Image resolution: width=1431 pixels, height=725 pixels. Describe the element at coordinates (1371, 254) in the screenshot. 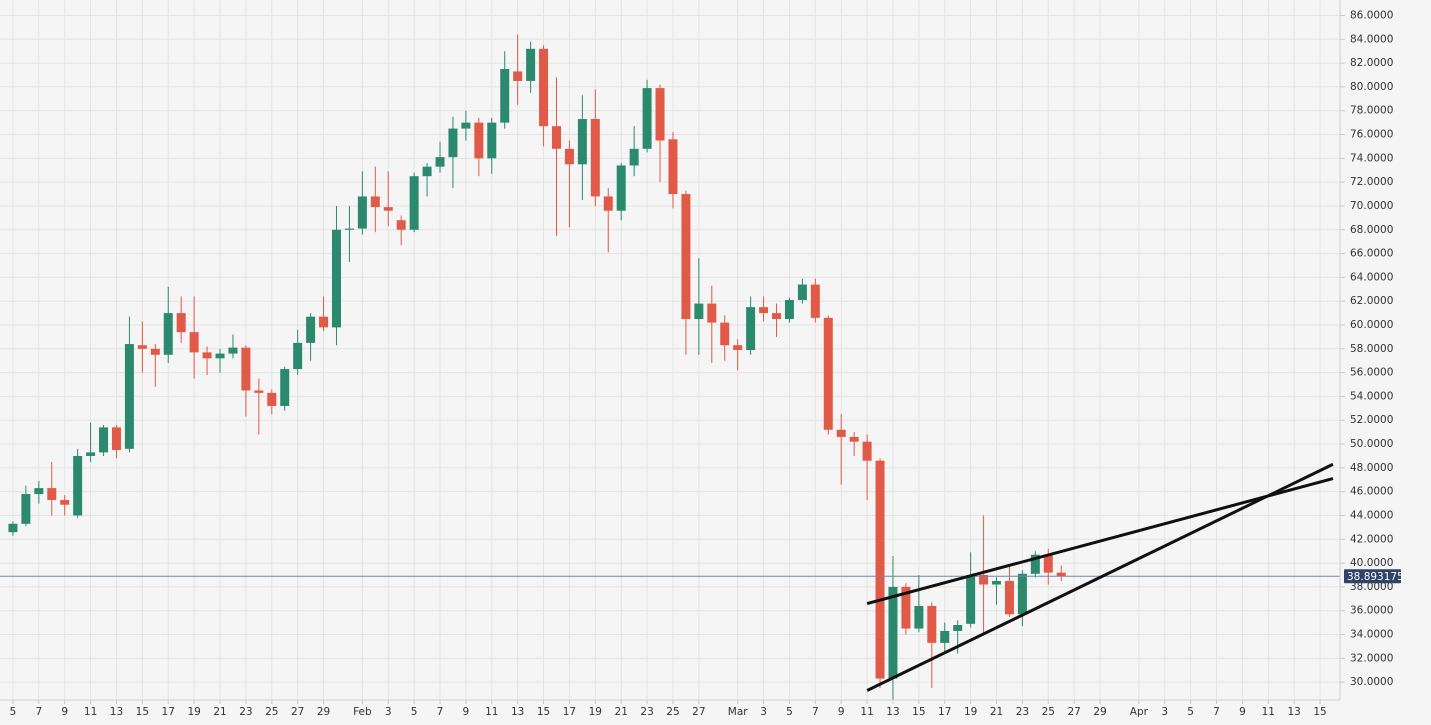

I see `y-tick-label: 66.0000` at that location.